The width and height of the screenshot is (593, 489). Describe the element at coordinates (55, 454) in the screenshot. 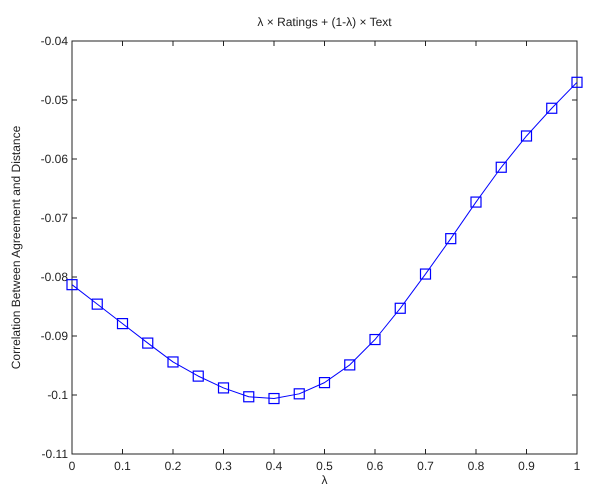

I see `y-tick-label: -0.11` at that location.